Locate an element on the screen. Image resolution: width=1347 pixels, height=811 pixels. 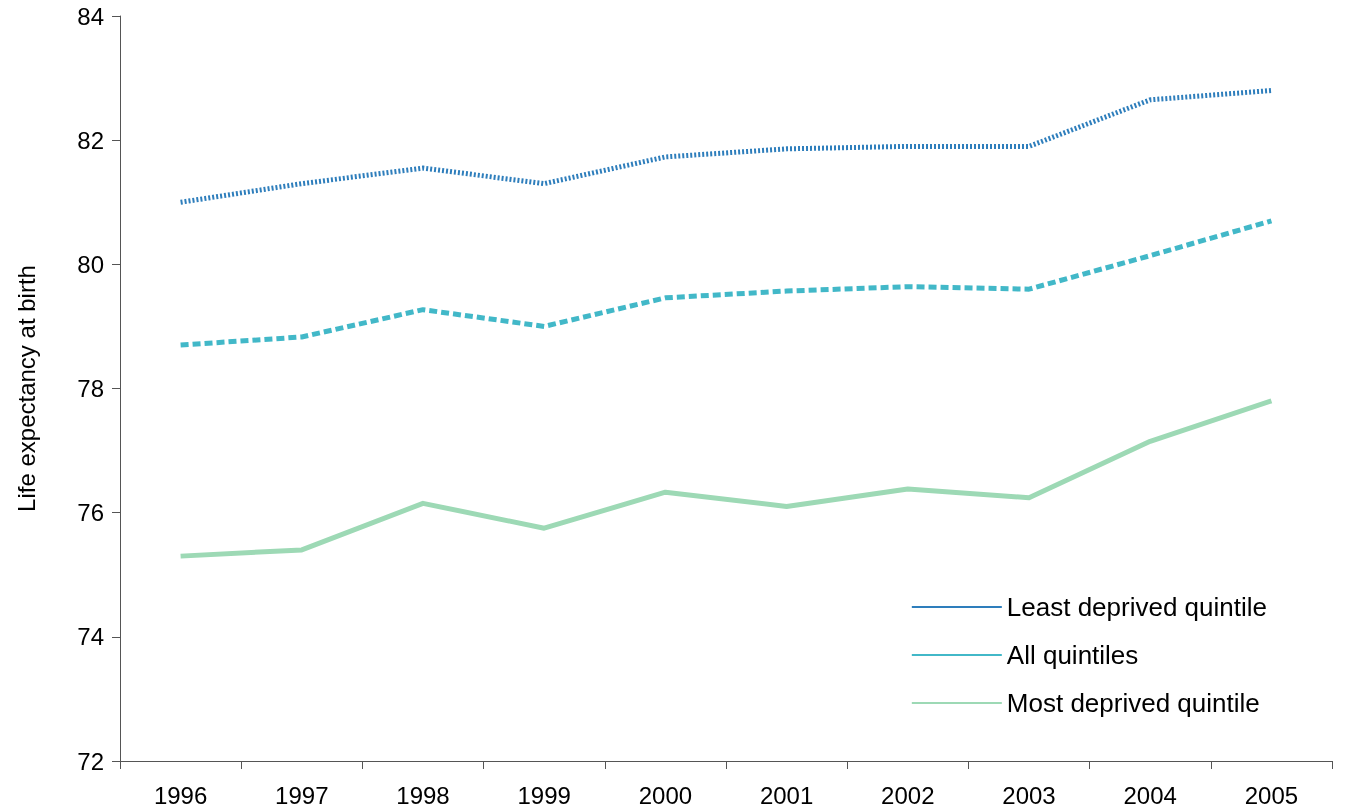
x-tick-label: 1997 is located at coordinates (302, 795).